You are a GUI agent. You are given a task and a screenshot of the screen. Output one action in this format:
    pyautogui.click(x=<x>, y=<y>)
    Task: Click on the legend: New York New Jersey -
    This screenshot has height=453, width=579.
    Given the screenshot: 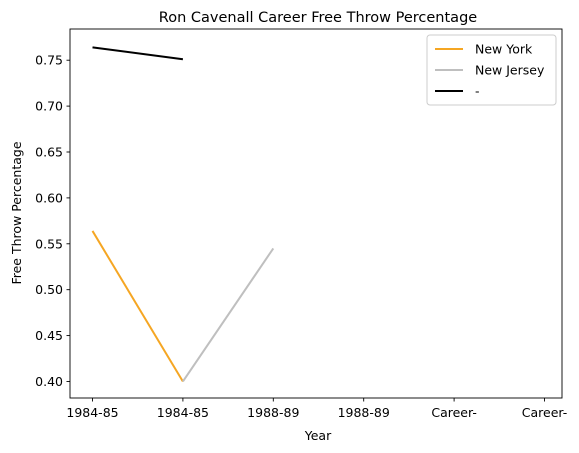 What is the action you would take?
    pyautogui.click(x=491, y=70)
    